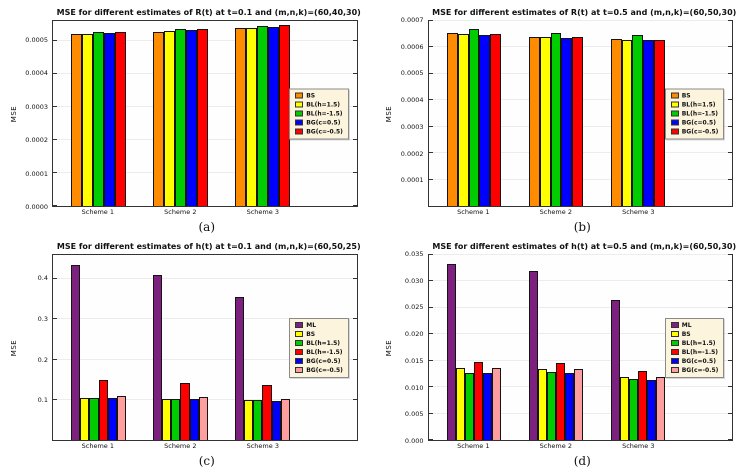 Image resolution: width=753 pixels, height=474 pixels. I want to click on y-axis: 0.0000 0.0001 0.0002 0.0003 0.0004 0.0005, so click(36, 115).